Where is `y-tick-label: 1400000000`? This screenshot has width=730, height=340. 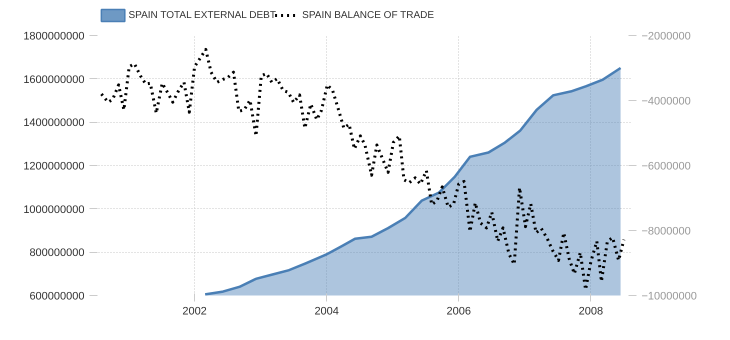
y-tick-label: 1400000000 is located at coordinates (54, 123).